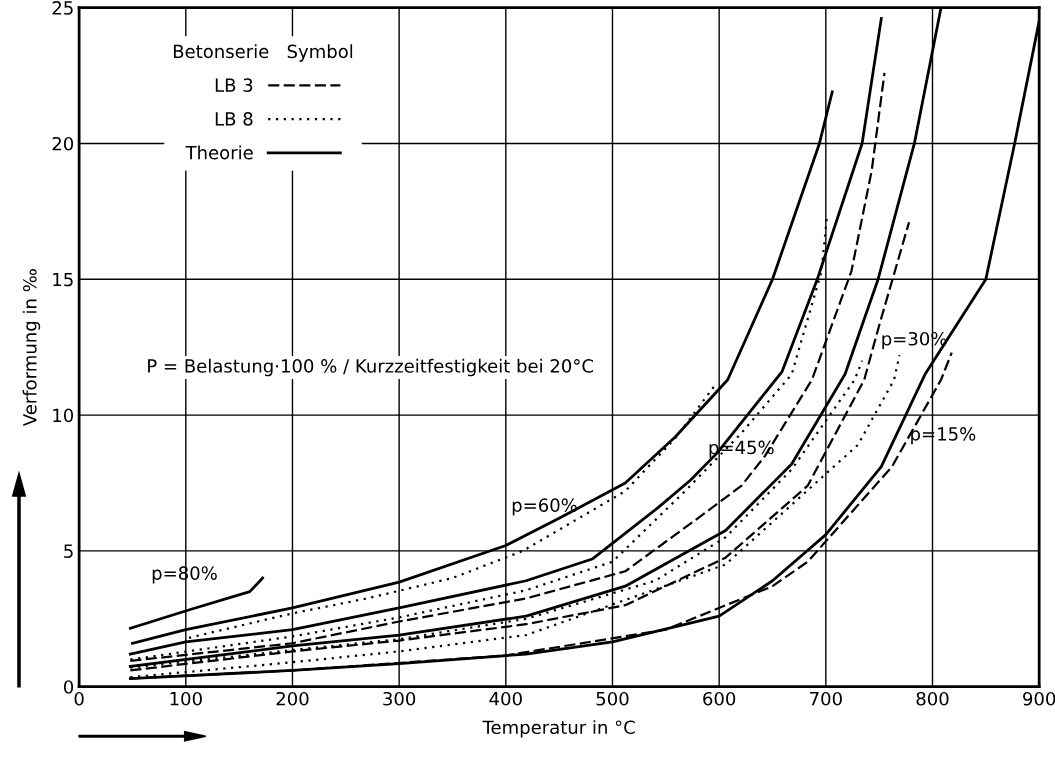  What do you see at coordinates (719, 698) in the screenshot?
I see `x-tick-label: 600` at bounding box center [719, 698].